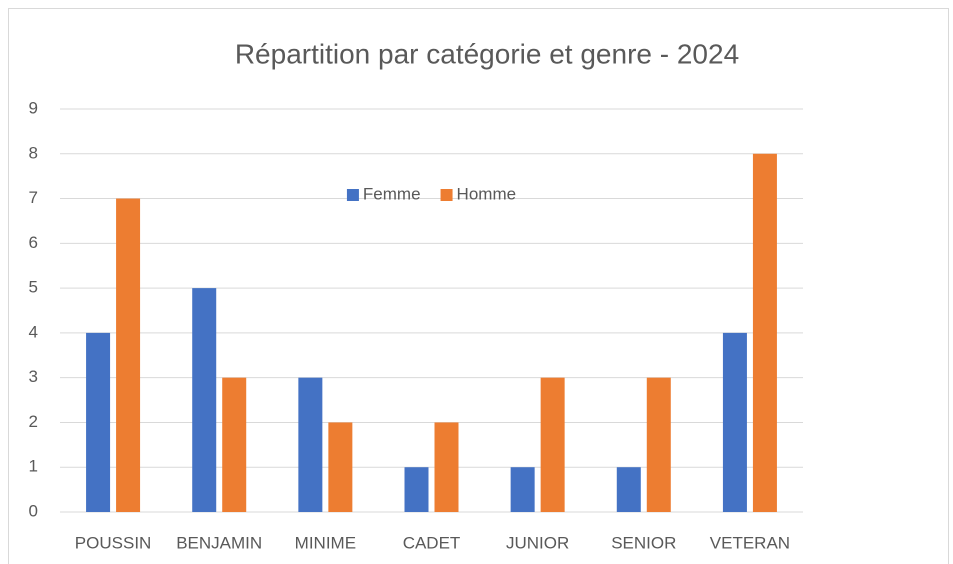 The width and height of the screenshot is (953, 564). Describe the element at coordinates (325, 542) in the screenshot. I see `x-tick-label: MINIME` at that location.